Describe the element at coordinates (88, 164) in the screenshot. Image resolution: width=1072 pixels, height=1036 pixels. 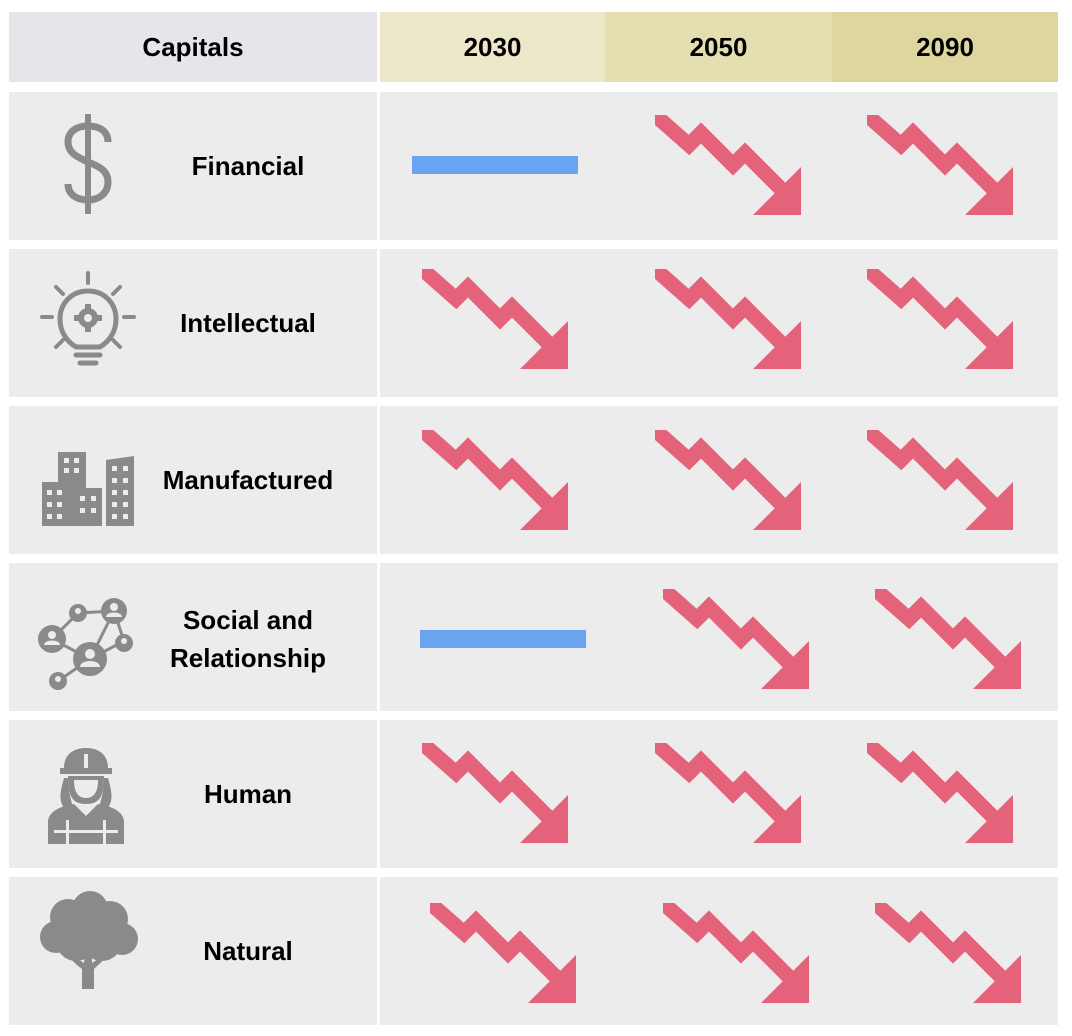
I see `dollar-icon` at that location.